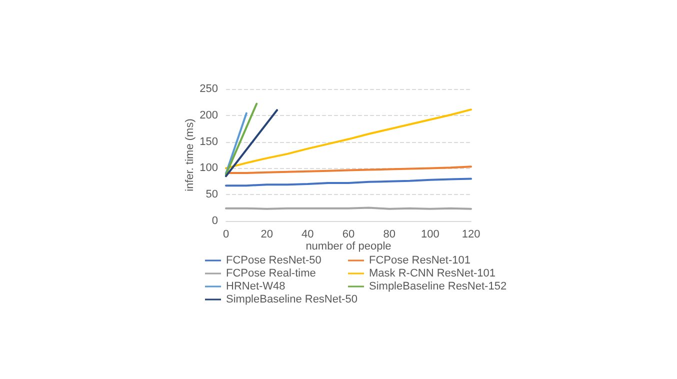 The width and height of the screenshot is (677, 379). Describe the element at coordinates (292, 300) in the screenshot. I see `legend-label: SimpleBaseline ResNet-50` at that location.